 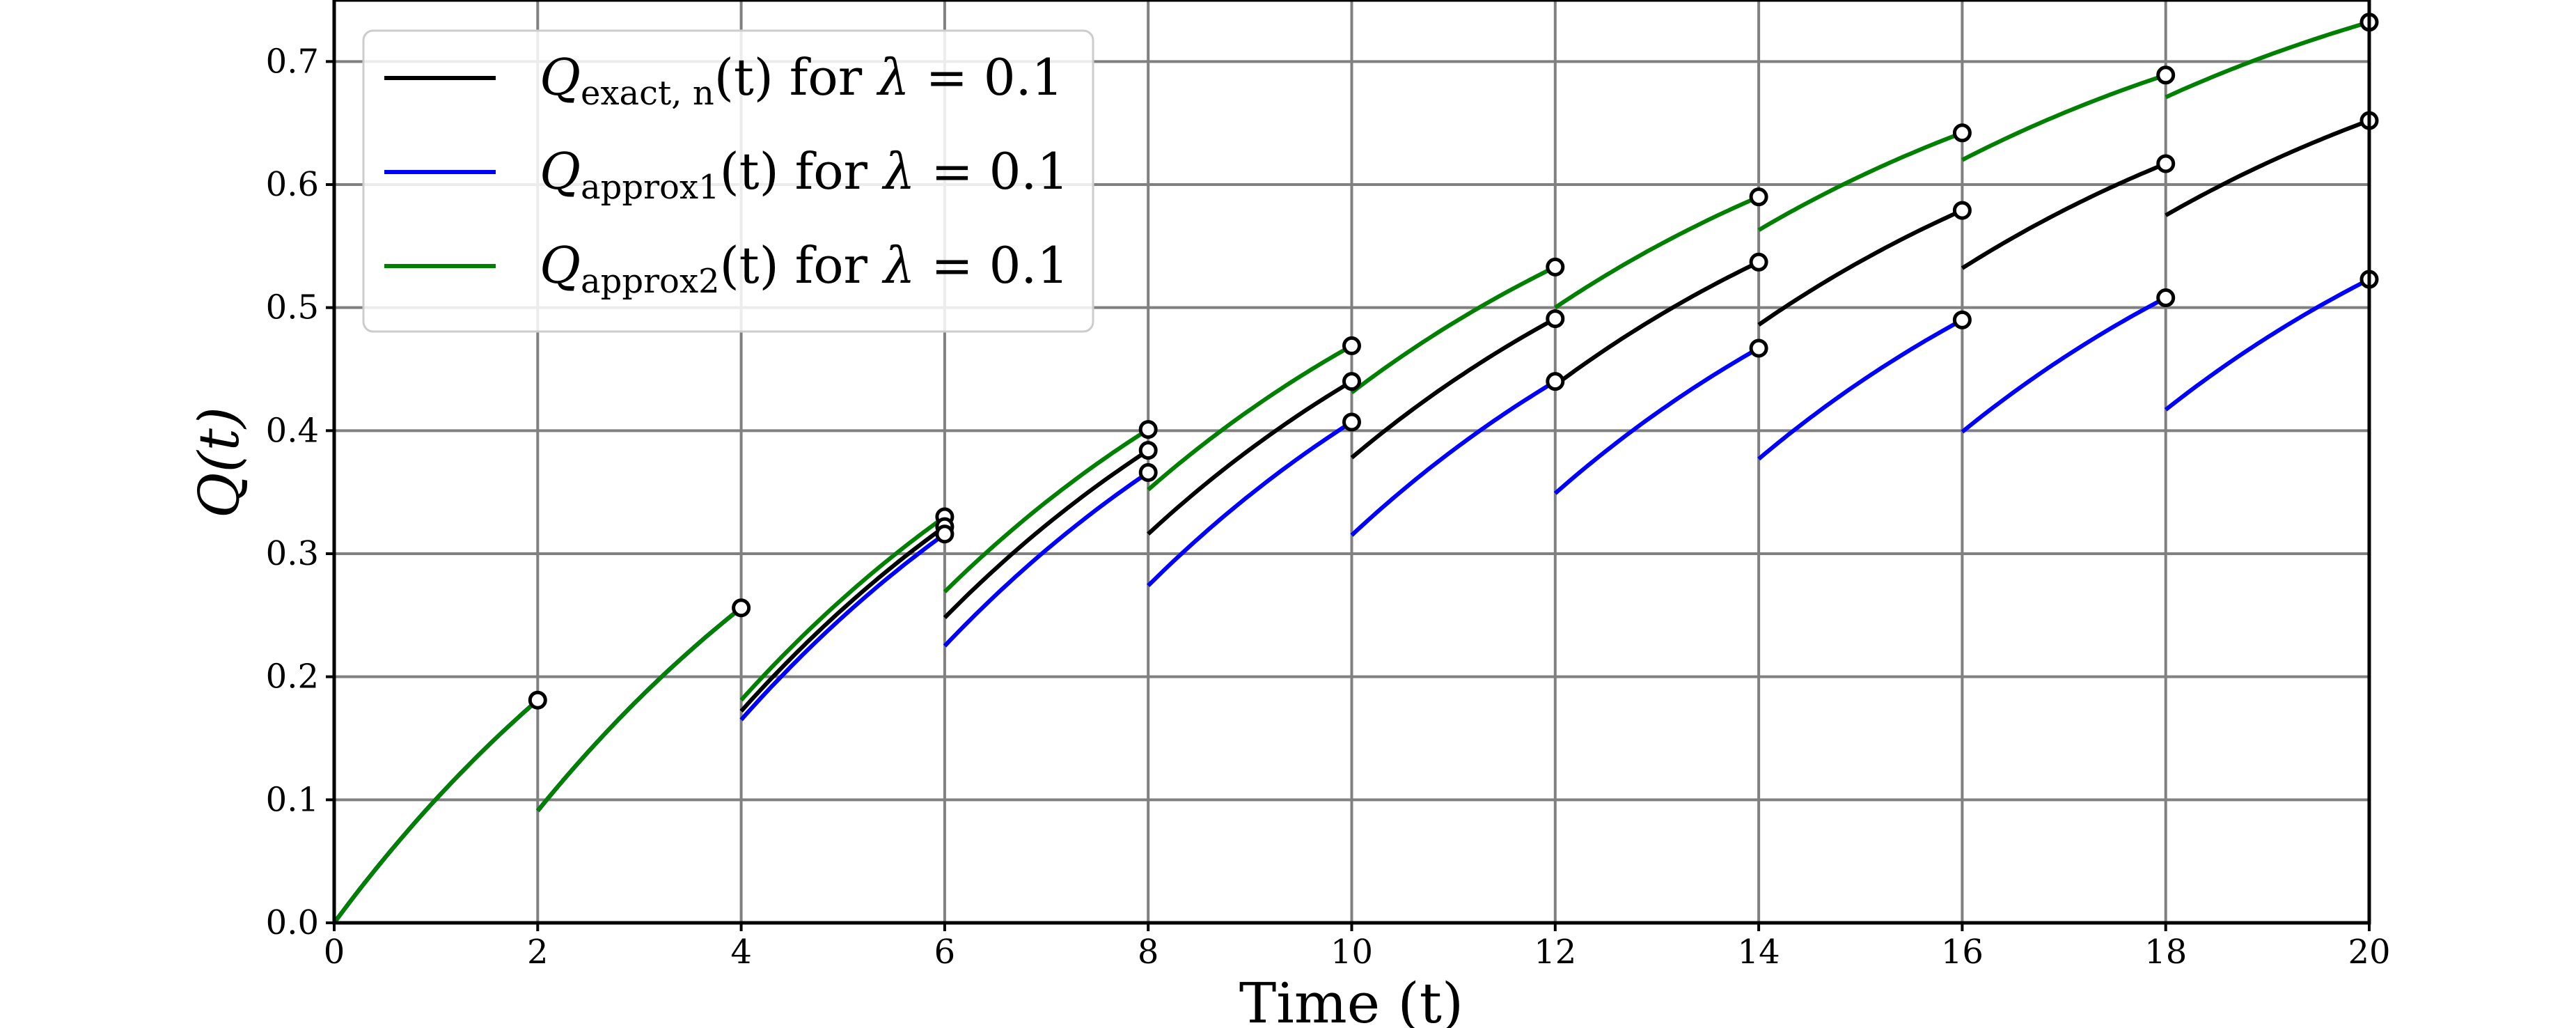 I want to click on x-tick-label: 12, so click(x=1555, y=953).